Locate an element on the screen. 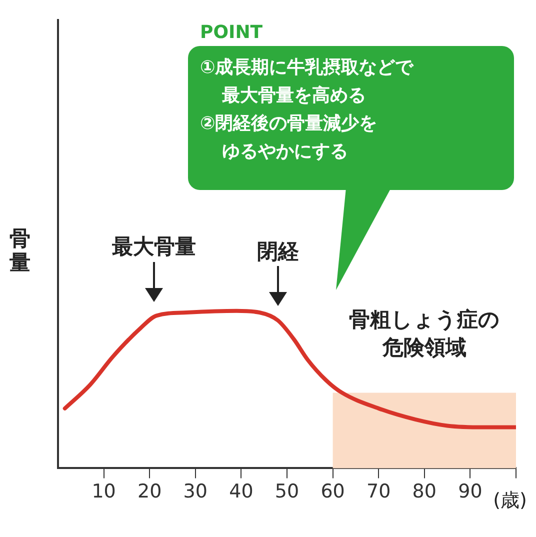  x-axis-title: (歳) is located at coordinates (510, 501).